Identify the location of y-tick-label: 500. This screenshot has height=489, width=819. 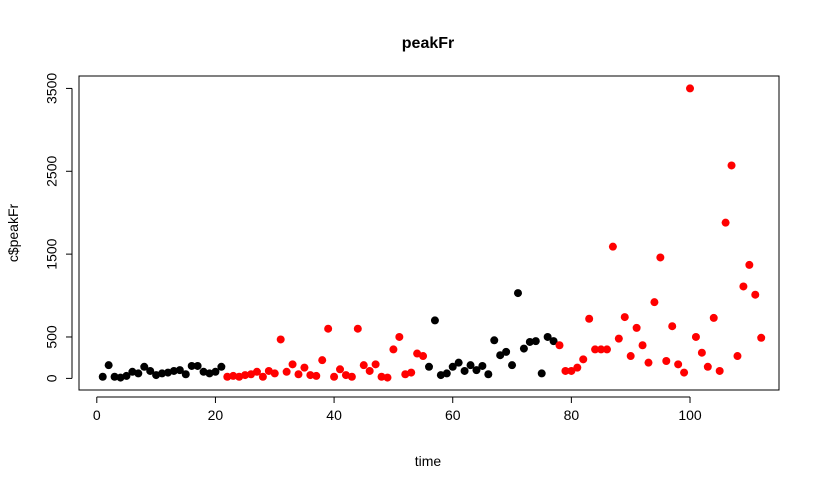
(52, 337).